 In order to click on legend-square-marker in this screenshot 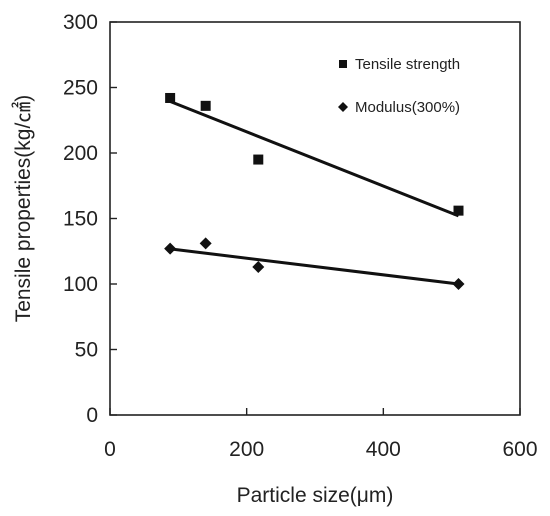, I will do `click(343, 64)`.